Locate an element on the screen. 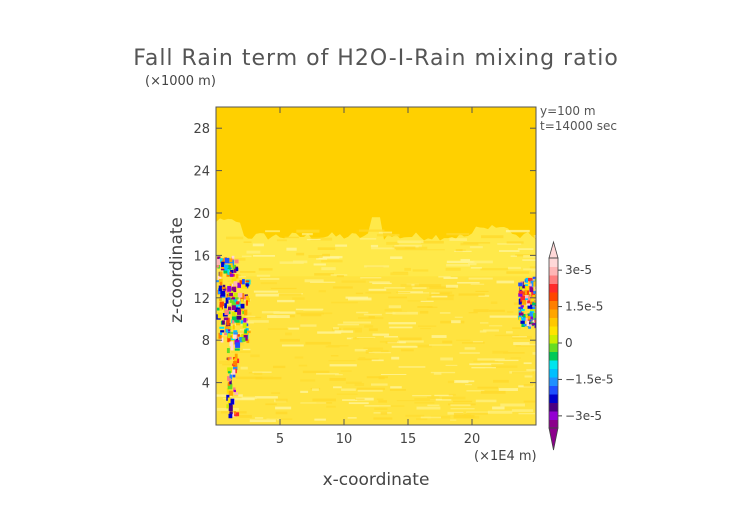 The width and height of the screenshot is (752, 532). x-tick-label: 15 is located at coordinates (408, 439).